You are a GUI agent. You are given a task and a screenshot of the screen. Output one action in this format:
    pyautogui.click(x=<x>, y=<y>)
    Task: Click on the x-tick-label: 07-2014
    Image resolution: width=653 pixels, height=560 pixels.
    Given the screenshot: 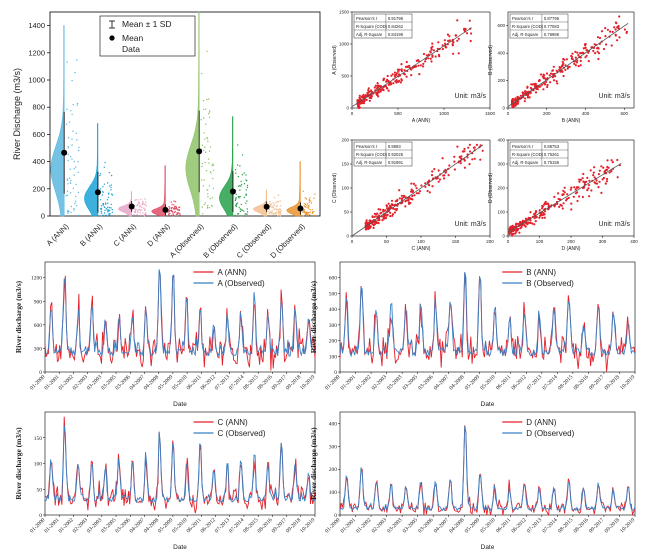 What is the action you would take?
    pyautogui.click(x=550, y=382)
    